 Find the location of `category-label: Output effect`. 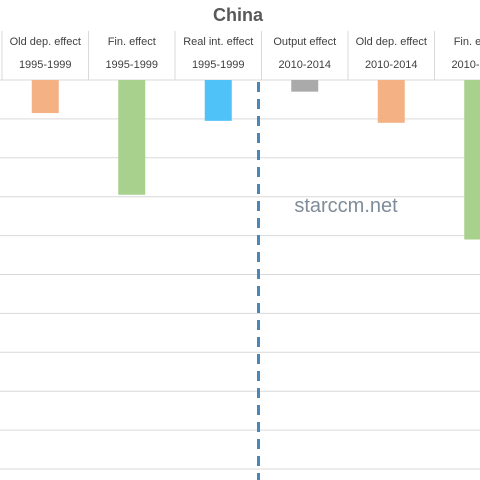

category-label: Output effect is located at coordinates (304, 42).